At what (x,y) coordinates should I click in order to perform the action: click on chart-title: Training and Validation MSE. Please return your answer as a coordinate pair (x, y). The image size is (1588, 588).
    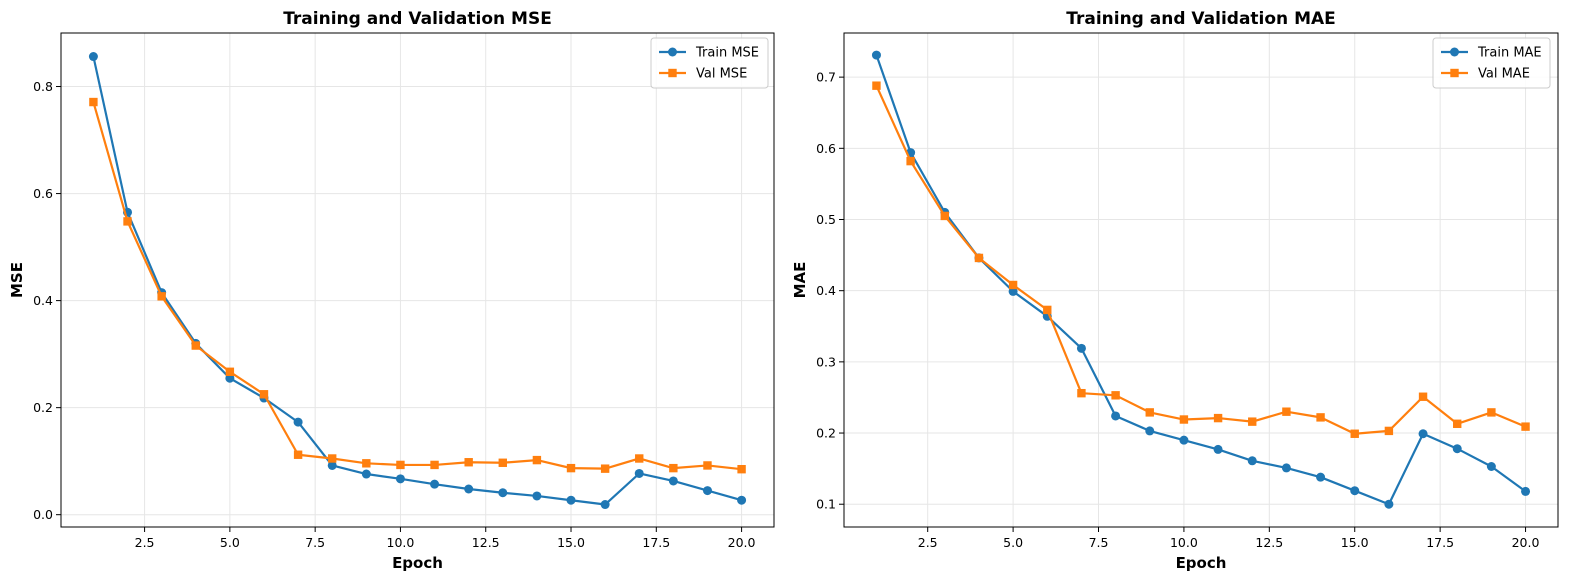
    Looking at the image, I should click on (417, 19).